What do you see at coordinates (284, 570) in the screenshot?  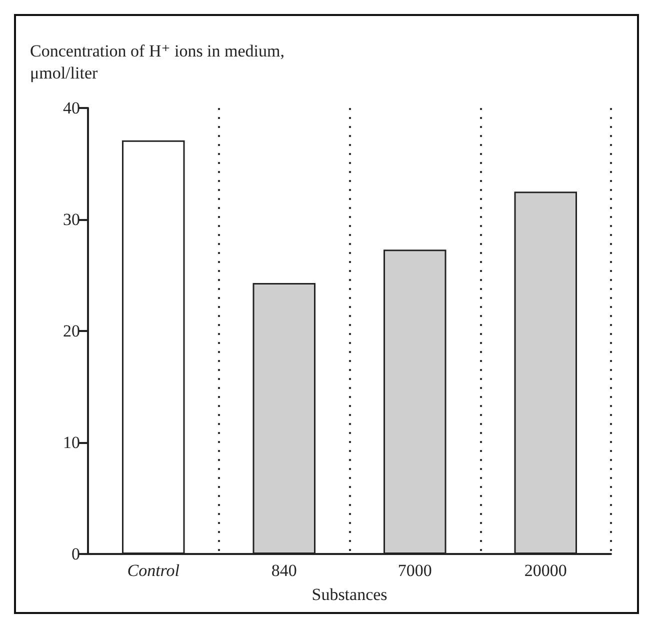 I see `x-tick-label: 840` at bounding box center [284, 570].